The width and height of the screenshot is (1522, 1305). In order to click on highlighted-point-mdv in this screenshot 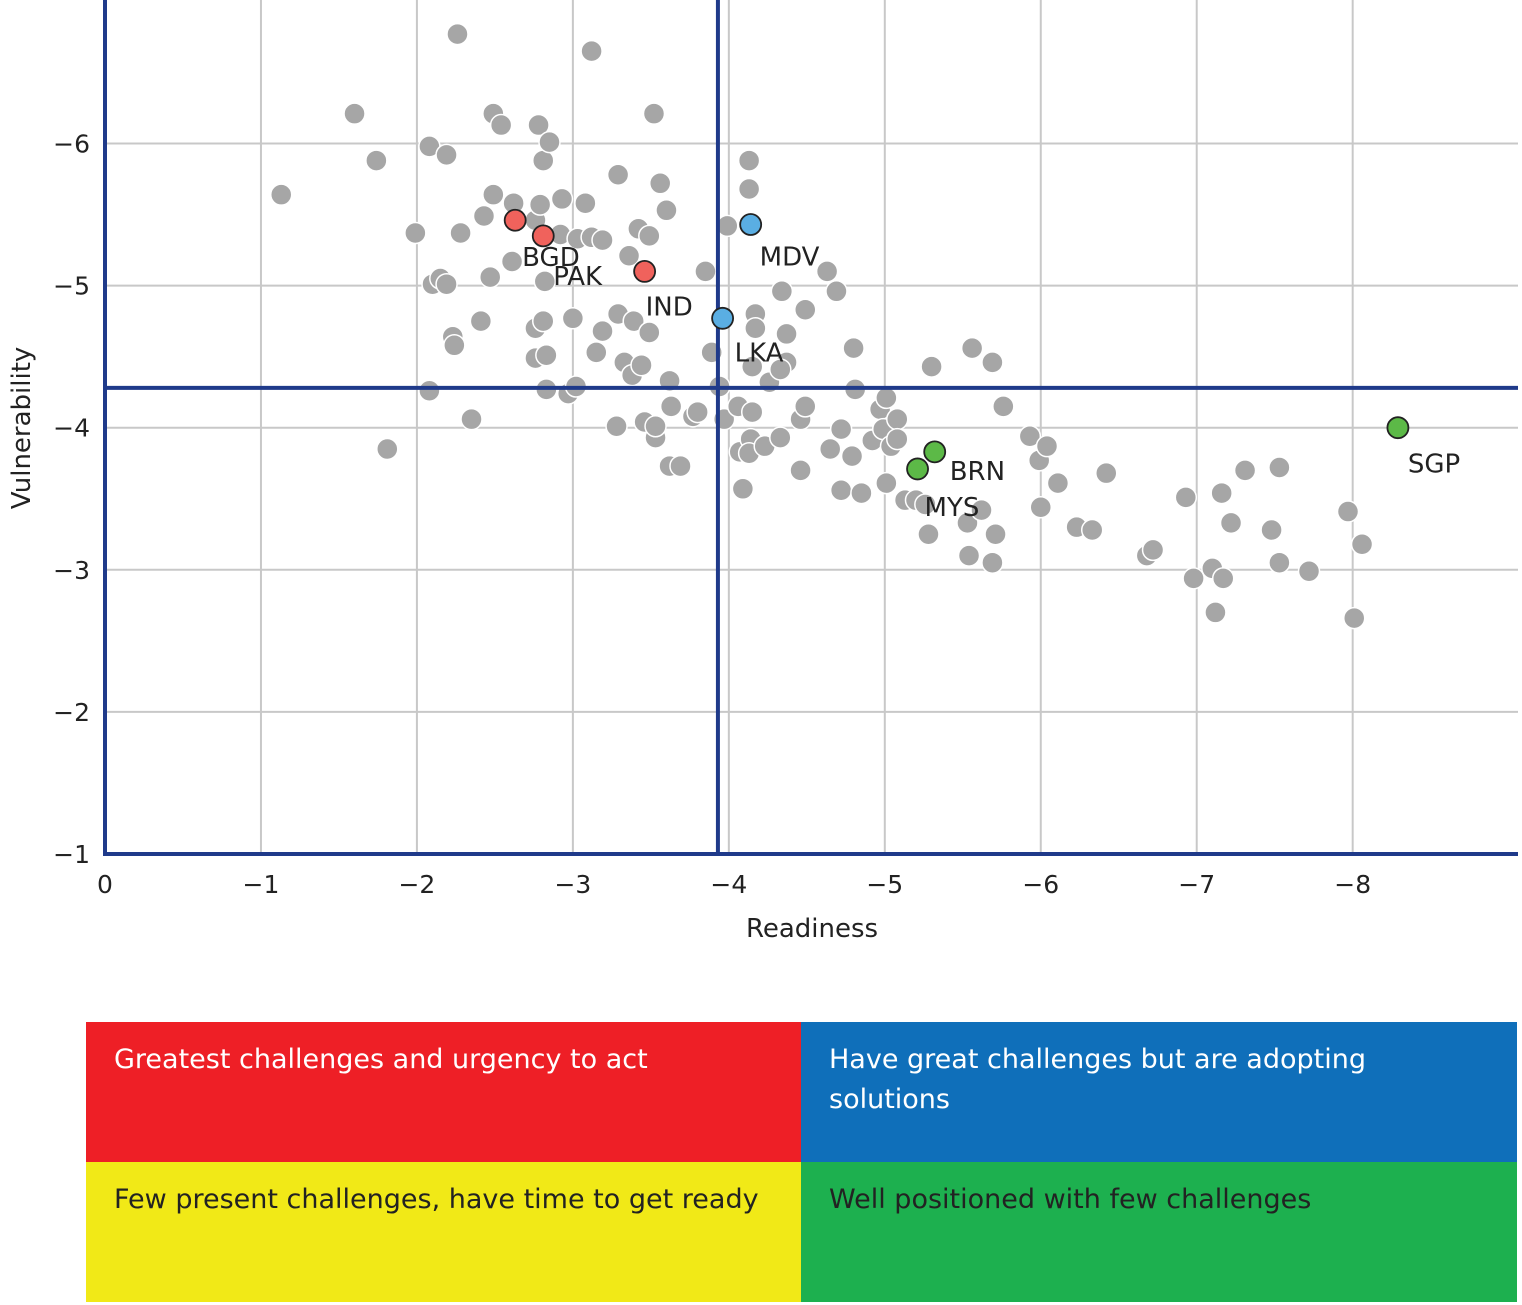, I will do `click(751, 224)`.